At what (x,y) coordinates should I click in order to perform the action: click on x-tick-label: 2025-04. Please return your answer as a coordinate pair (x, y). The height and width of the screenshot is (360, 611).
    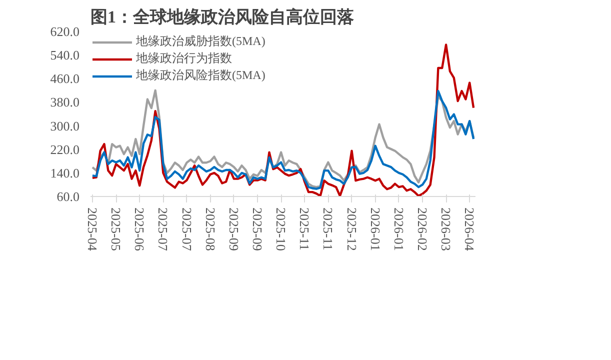
    Looking at the image, I should click on (92, 230).